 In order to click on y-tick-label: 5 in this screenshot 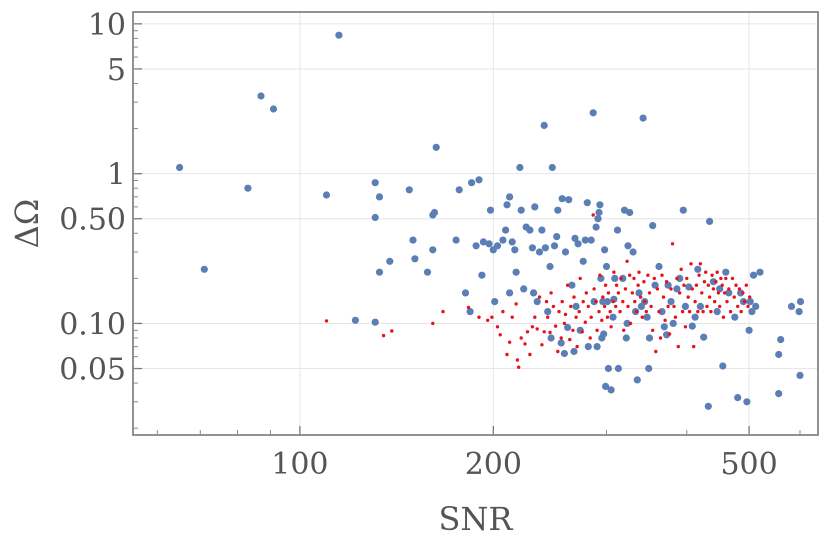, I will do `click(116, 70)`.